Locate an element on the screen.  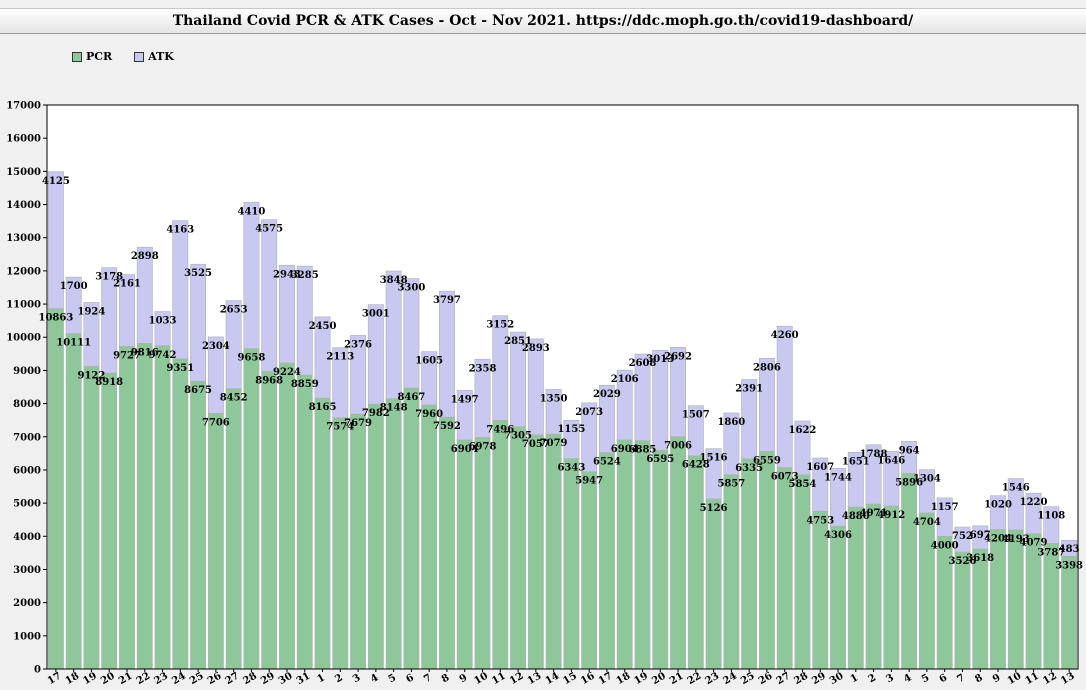
x-tick-label: 15 is located at coordinates (570, 679).